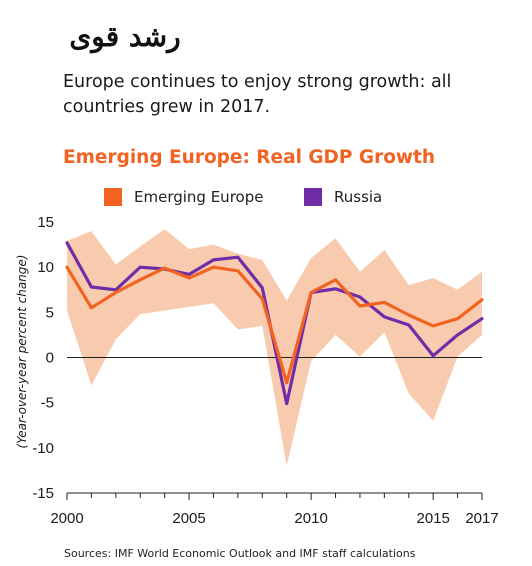 This screenshot has width=532, height=566. What do you see at coordinates (188, 518) in the screenshot?
I see `x-tick-label: 2005` at bounding box center [188, 518].